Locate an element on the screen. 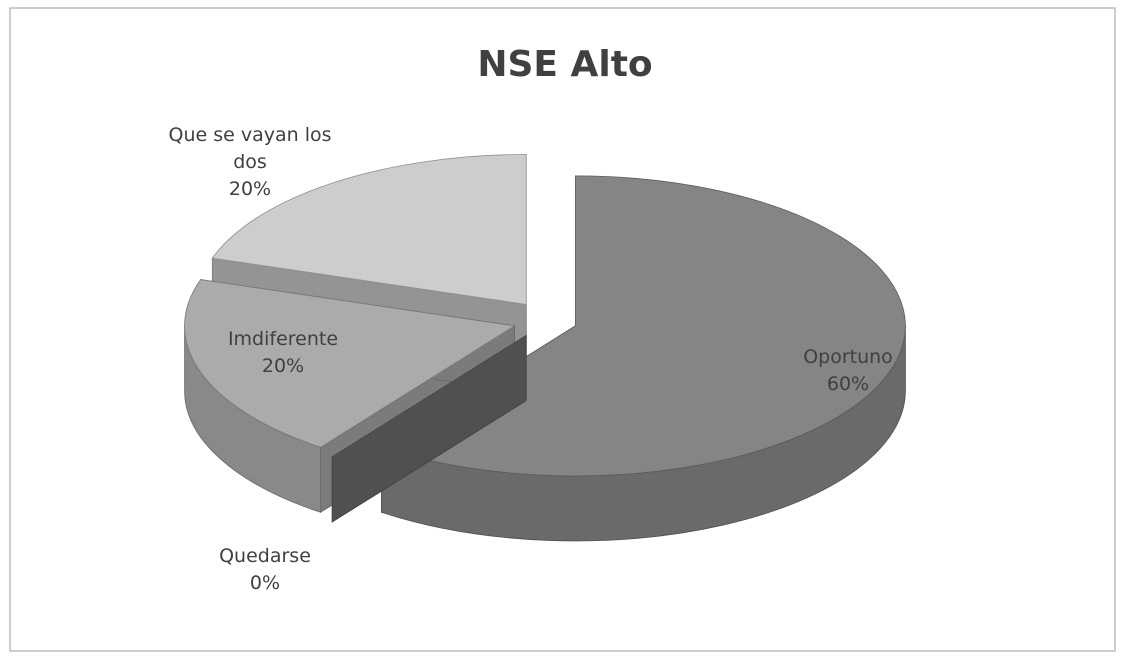  data-label: Imdiferente 20% is located at coordinates (283, 353).